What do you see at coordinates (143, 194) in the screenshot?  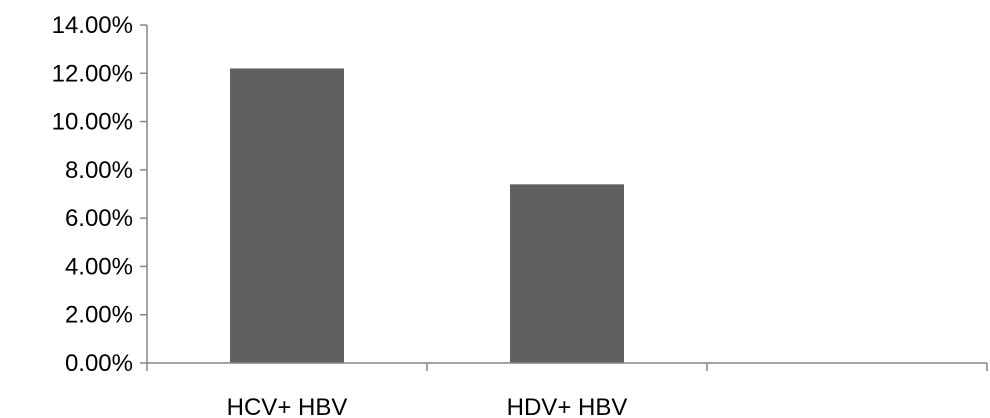 I see `y-axis-ticks` at bounding box center [143, 194].